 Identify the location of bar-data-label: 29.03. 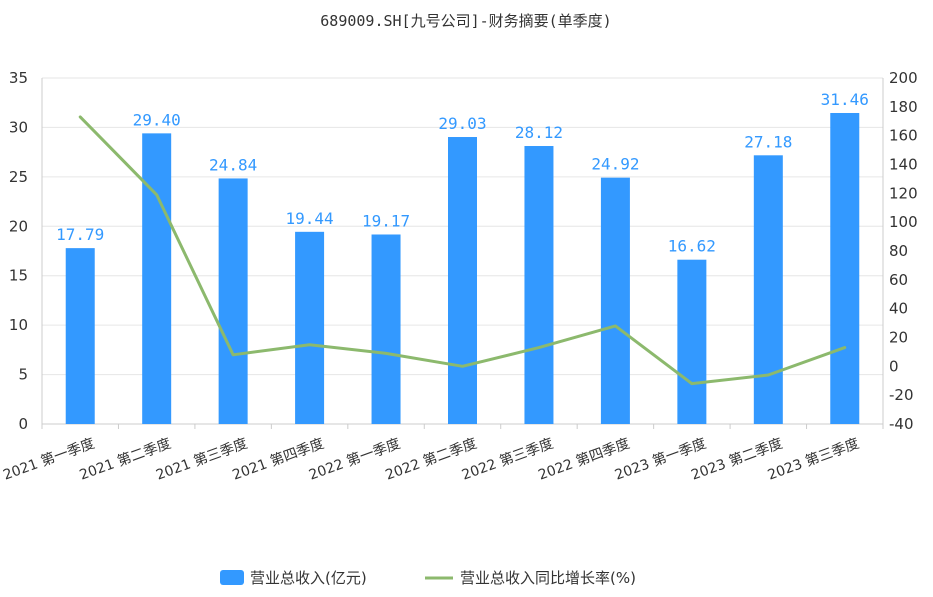
(462, 123).